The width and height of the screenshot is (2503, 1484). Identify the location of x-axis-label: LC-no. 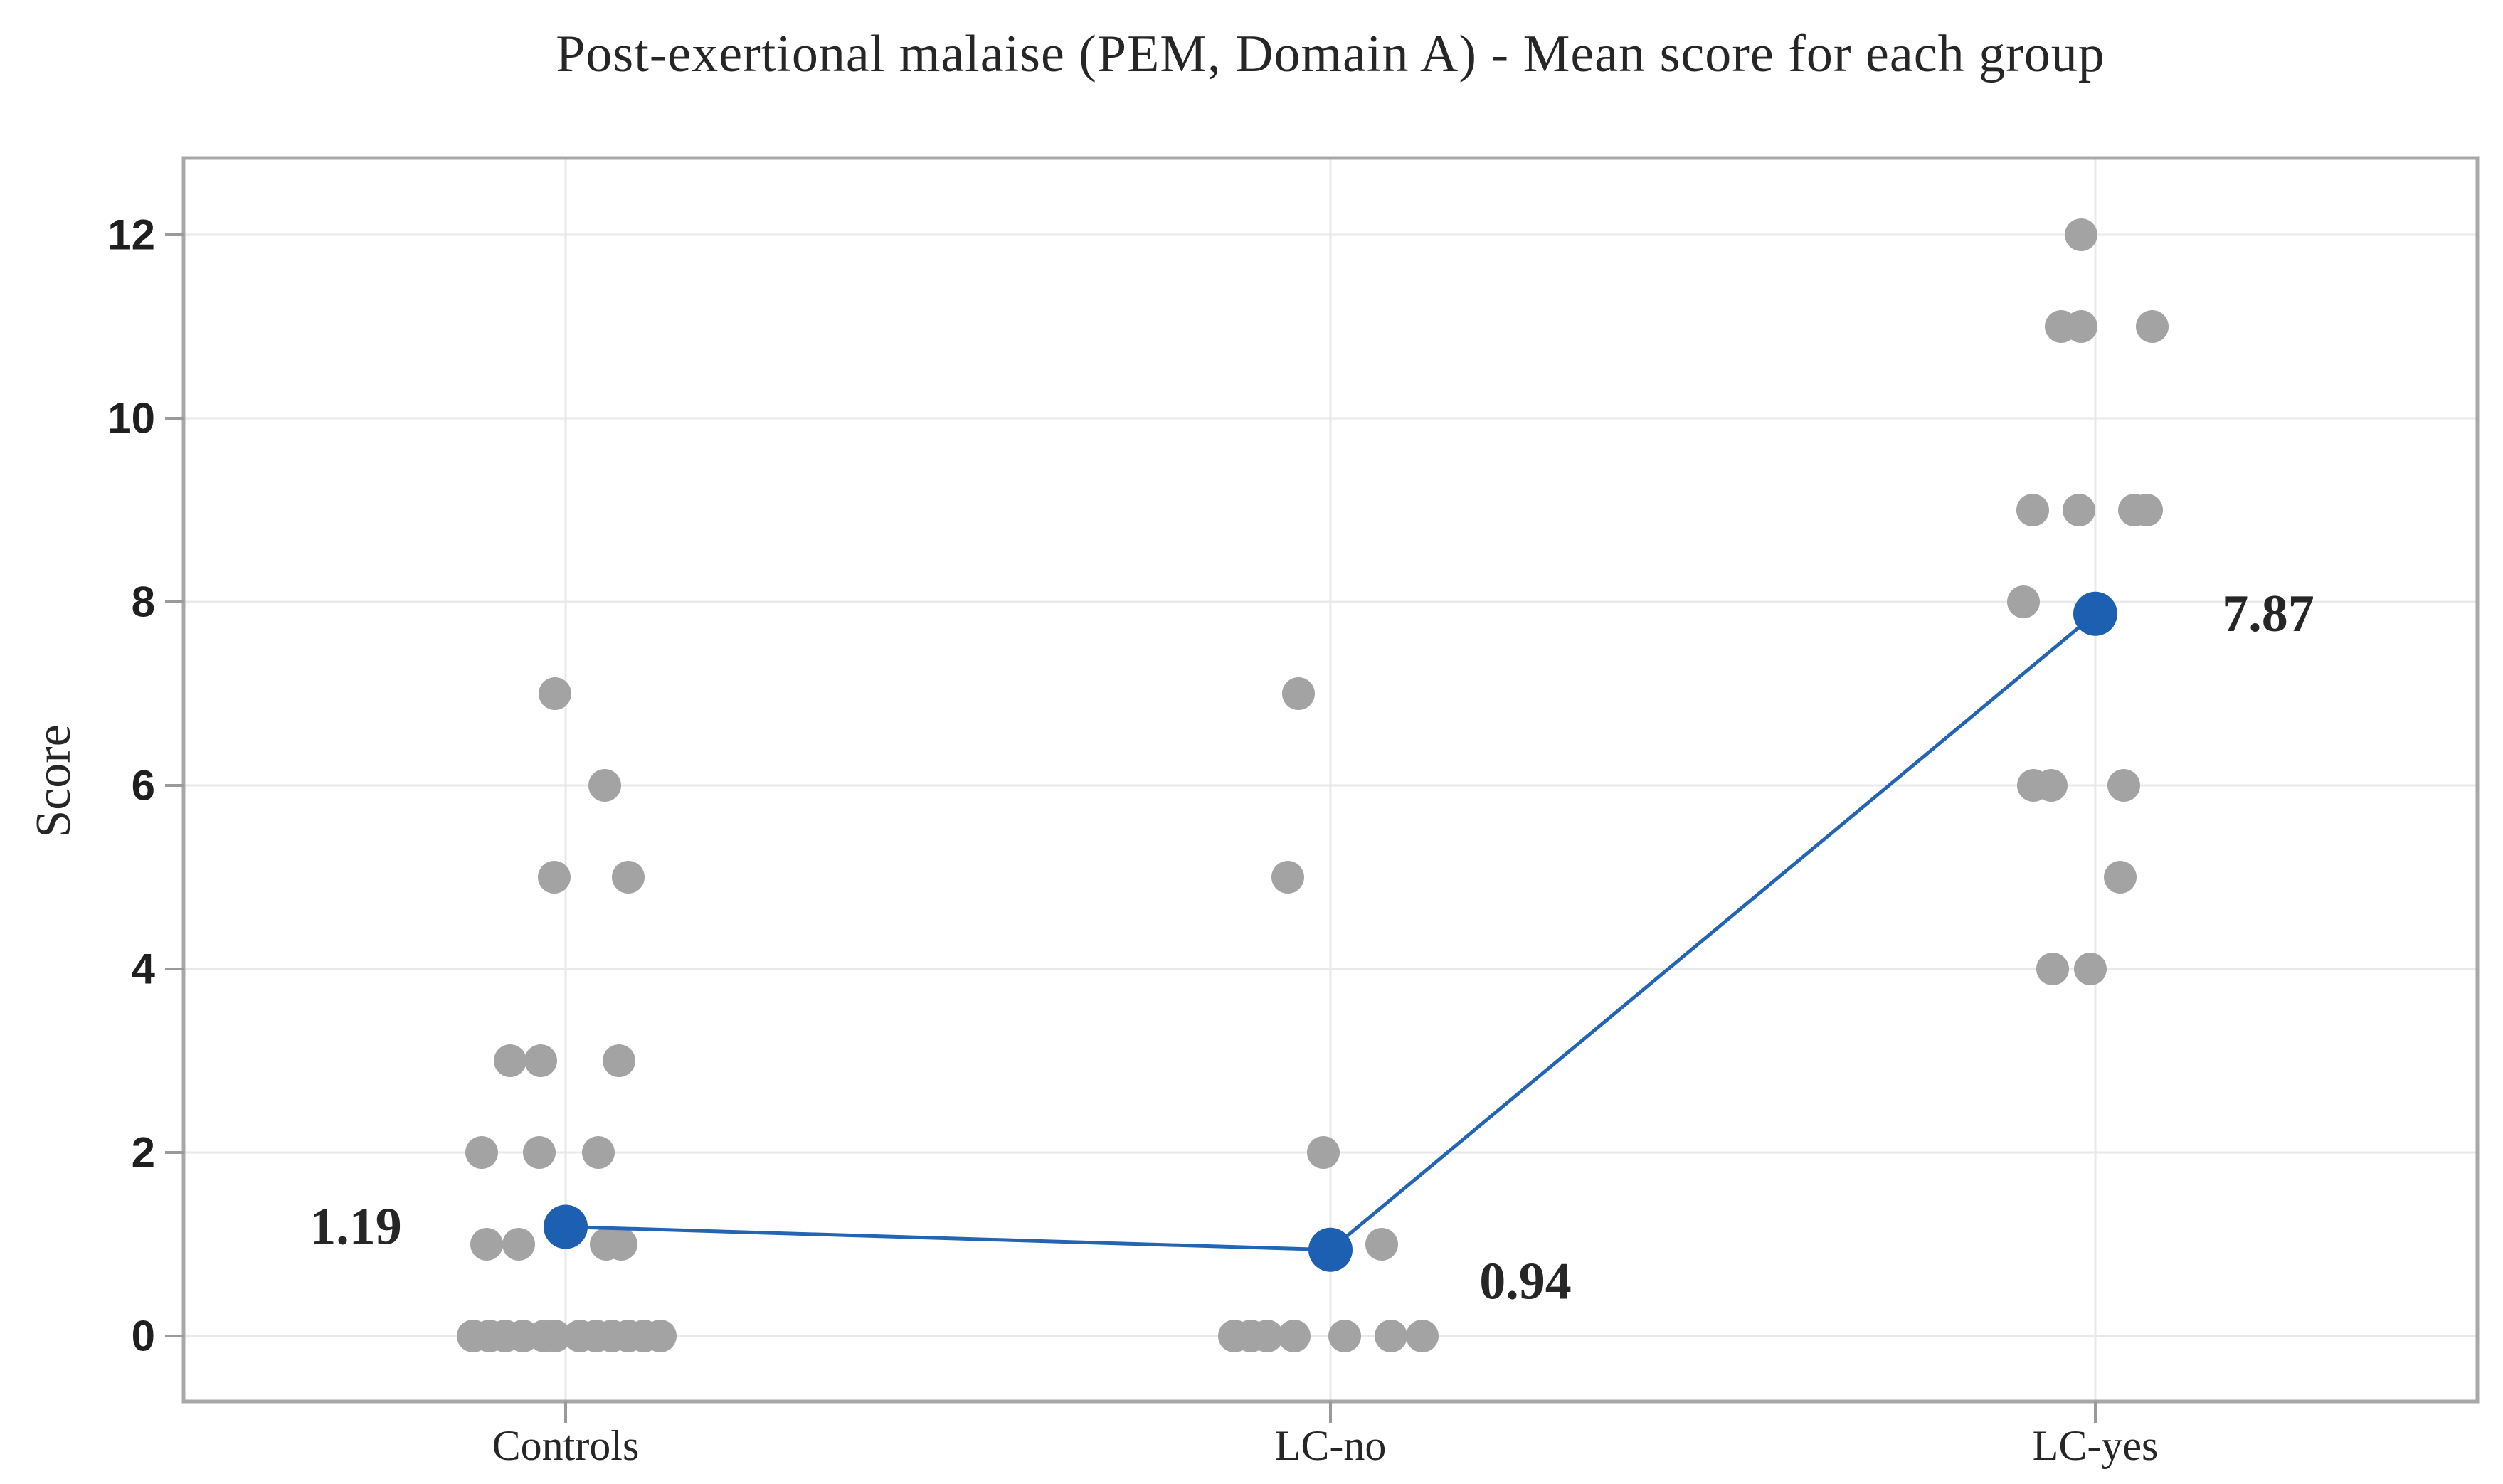
(1331, 1445).